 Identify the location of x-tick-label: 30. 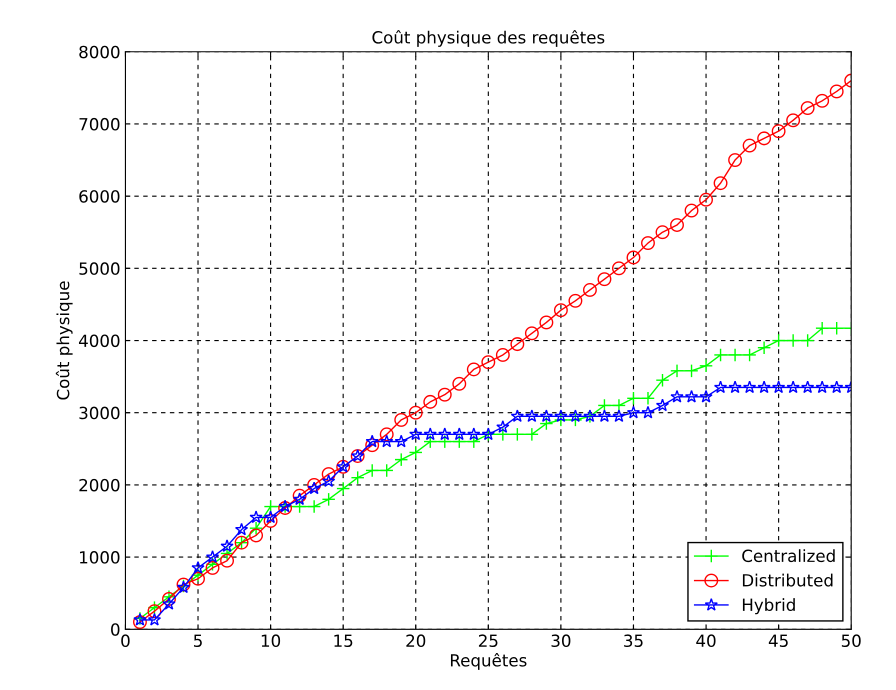
(561, 641).